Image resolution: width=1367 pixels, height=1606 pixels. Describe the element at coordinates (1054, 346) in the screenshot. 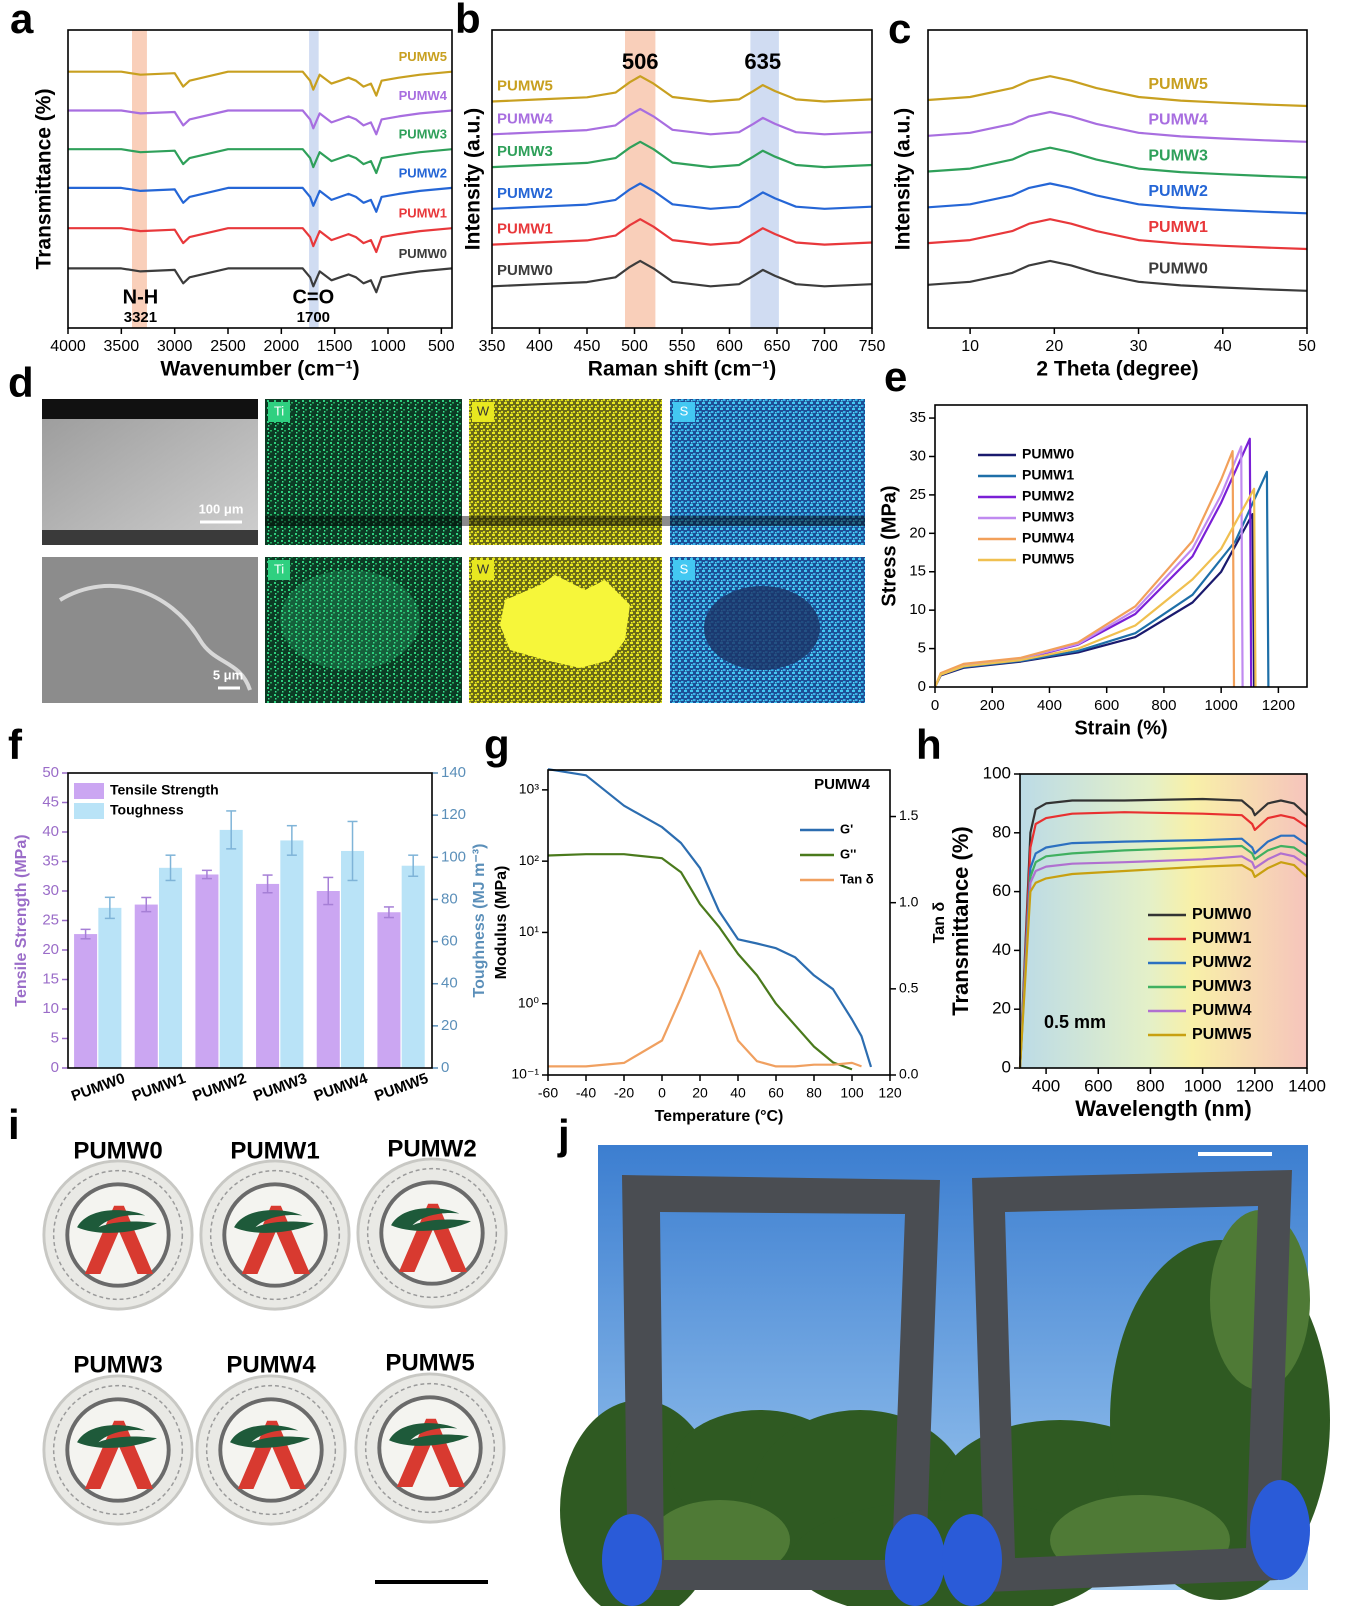

I see `x-tick-label: 20` at that location.